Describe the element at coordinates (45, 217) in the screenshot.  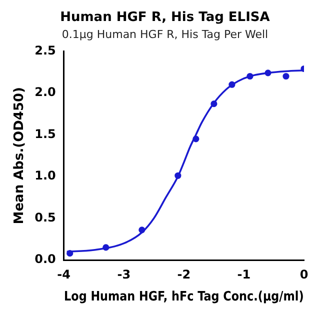
I see `y-tick-label: 0.5` at that location.